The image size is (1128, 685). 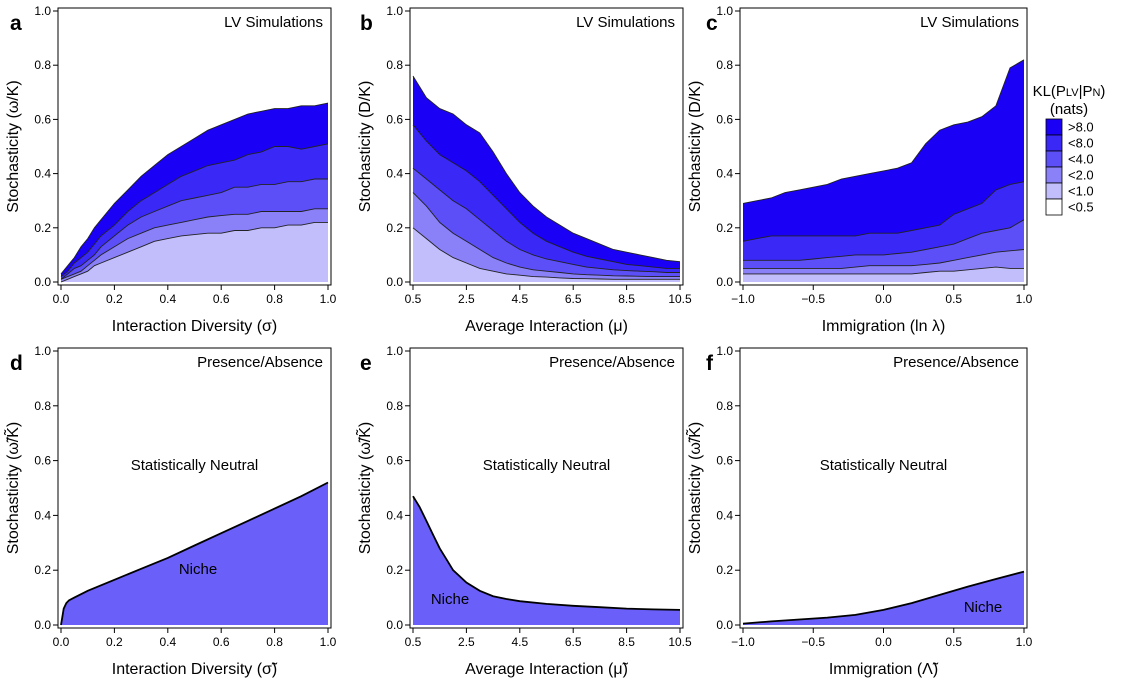 What do you see at coordinates (724, 406) in the screenshot?
I see `y-tick-label-f: 0.8` at bounding box center [724, 406].